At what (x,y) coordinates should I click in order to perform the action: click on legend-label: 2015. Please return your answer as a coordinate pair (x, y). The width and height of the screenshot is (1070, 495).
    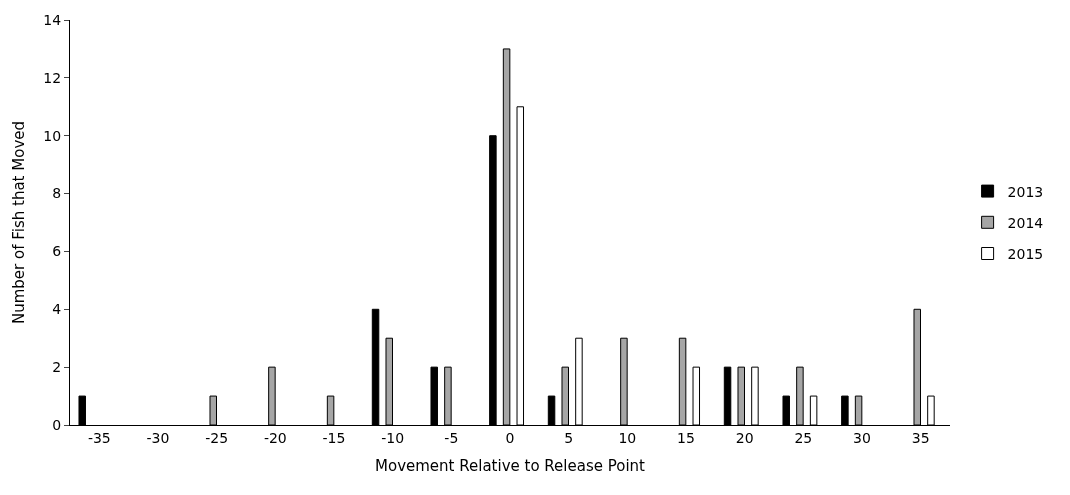
    Looking at the image, I should click on (1025, 253).